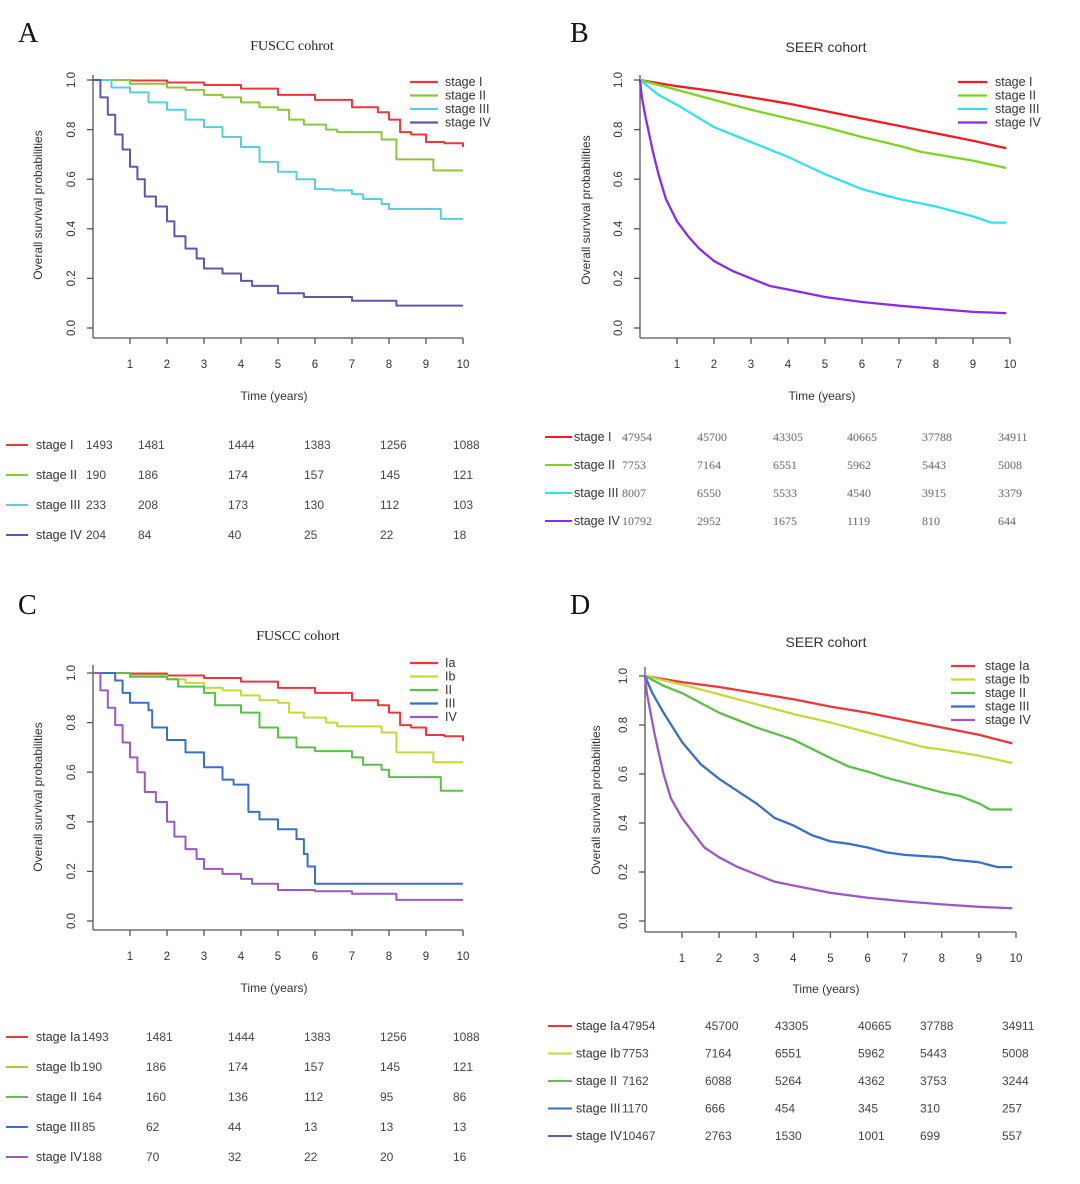 The width and height of the screenshot is (1080, 1184). Describe the element at coordinates (460, 1157) in the screenshot. I see `risk-row-value: 16` at that location.